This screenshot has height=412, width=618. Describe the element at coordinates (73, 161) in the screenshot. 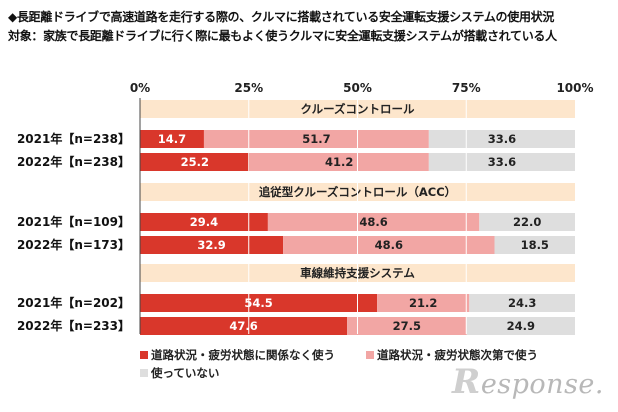

I see `row-label: 2022年【n=238】` at that location.